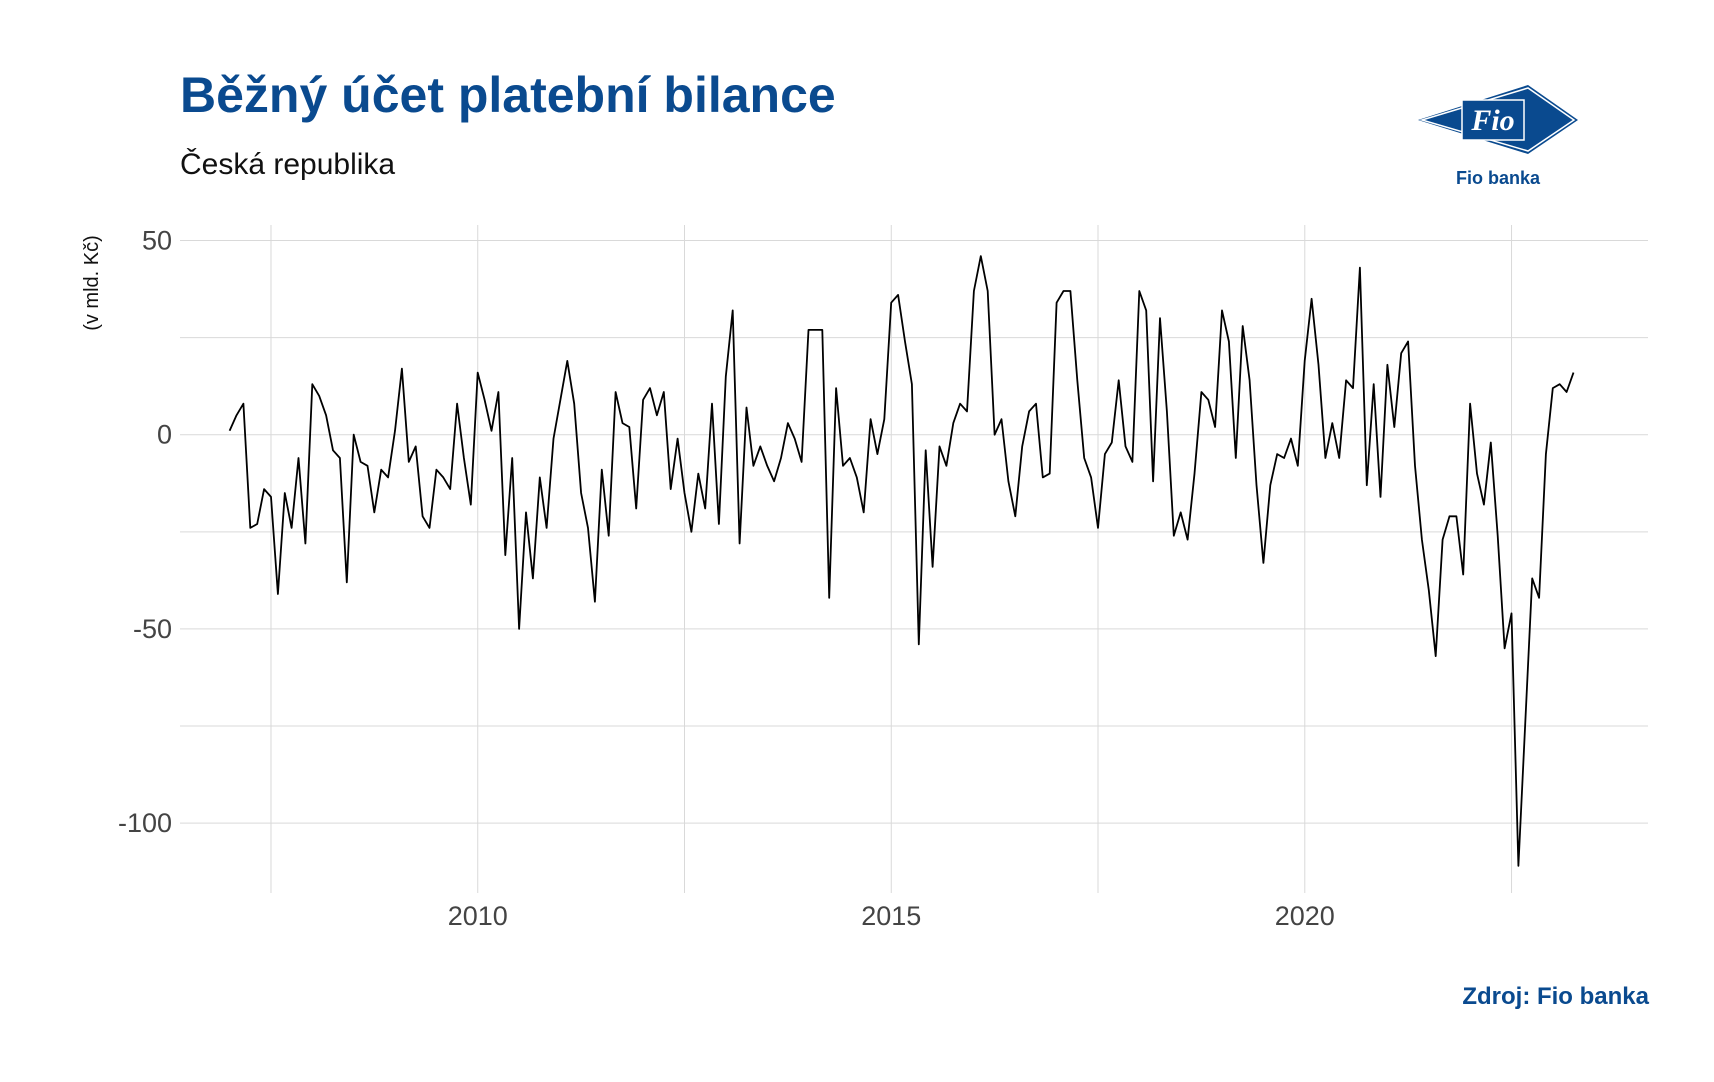 The width and height of the screenshot is (1714, 1082). Describe the element at coordinates (288, 164) in the screenshot. I see `chart-subtitle: Česká republika` at that location.